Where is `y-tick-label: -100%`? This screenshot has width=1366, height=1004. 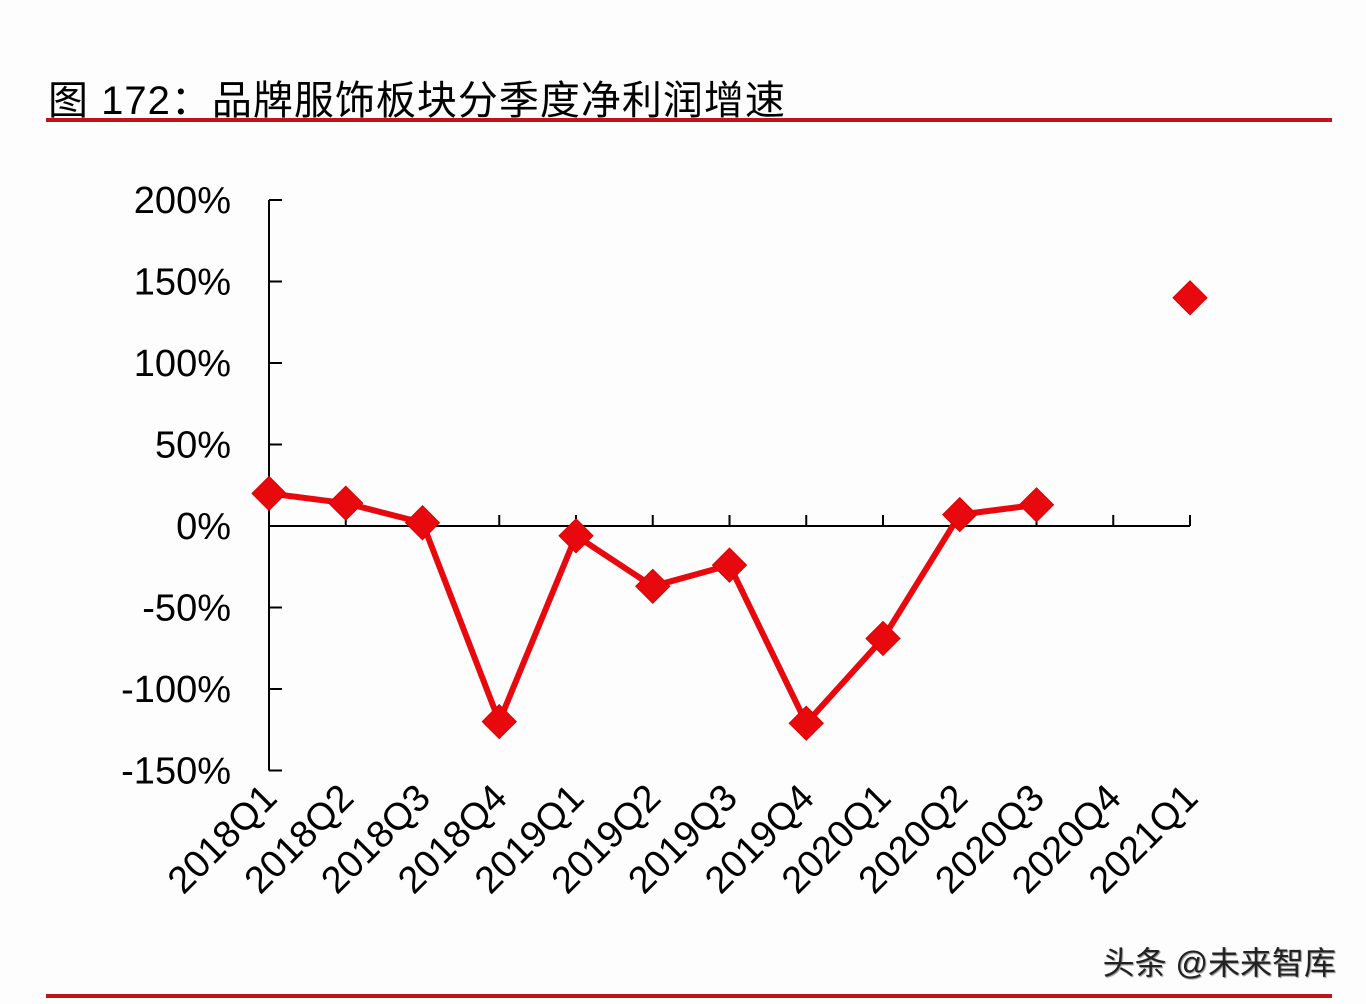
y-tick-label: -100% is located at coordinates (176, 690).